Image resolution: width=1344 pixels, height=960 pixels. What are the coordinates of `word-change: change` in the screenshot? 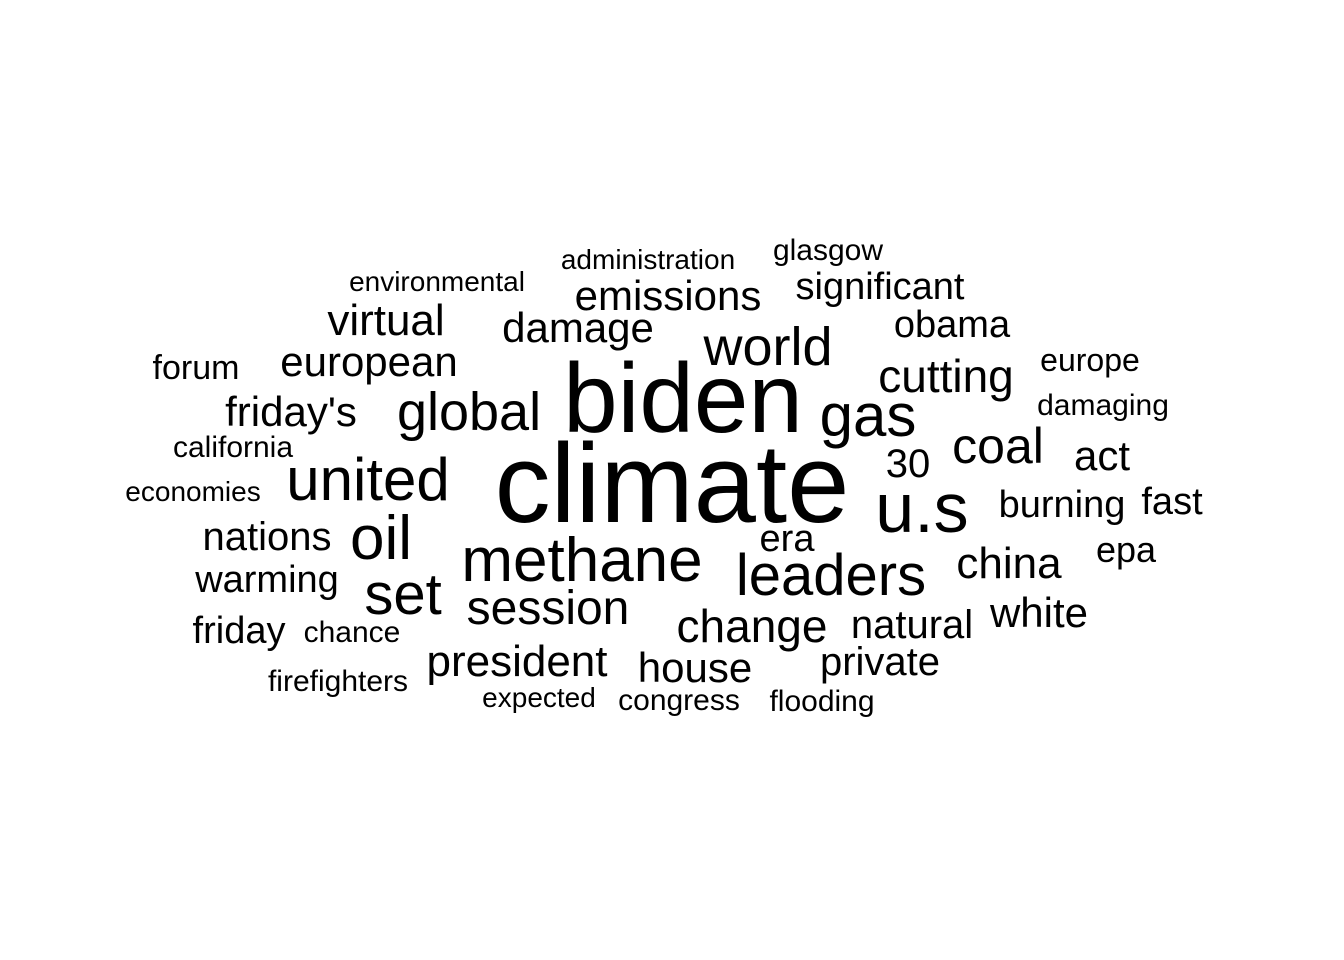 It's located at (752, 626).